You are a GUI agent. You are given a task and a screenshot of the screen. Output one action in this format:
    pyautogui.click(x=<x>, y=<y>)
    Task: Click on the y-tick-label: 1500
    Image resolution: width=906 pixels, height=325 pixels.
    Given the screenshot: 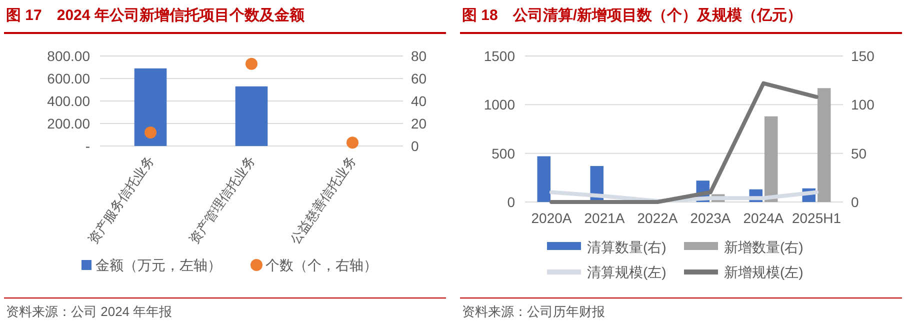 What is the action you would take?
    pyautogui.click(x=500, y=56)
    